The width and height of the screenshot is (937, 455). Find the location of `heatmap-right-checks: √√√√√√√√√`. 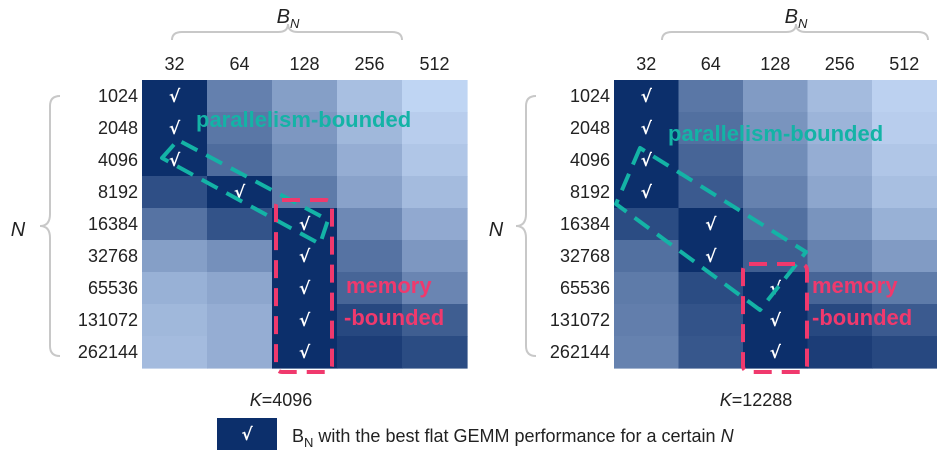

heatmap-right-checks: √√√√√√√√√ is located at coordinates (711, 225).